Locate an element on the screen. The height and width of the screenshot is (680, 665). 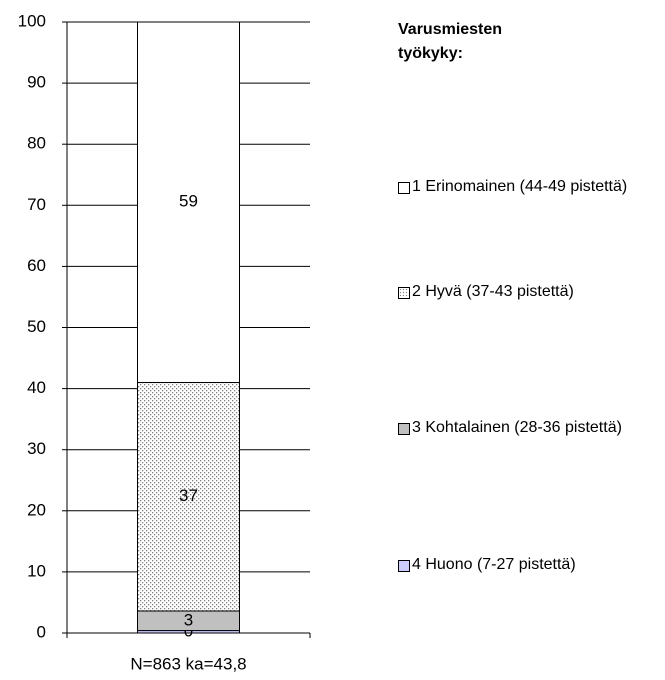
legend-label: 2 Hyvä (37-43 pistettä) is located at coordinates (493, 291).